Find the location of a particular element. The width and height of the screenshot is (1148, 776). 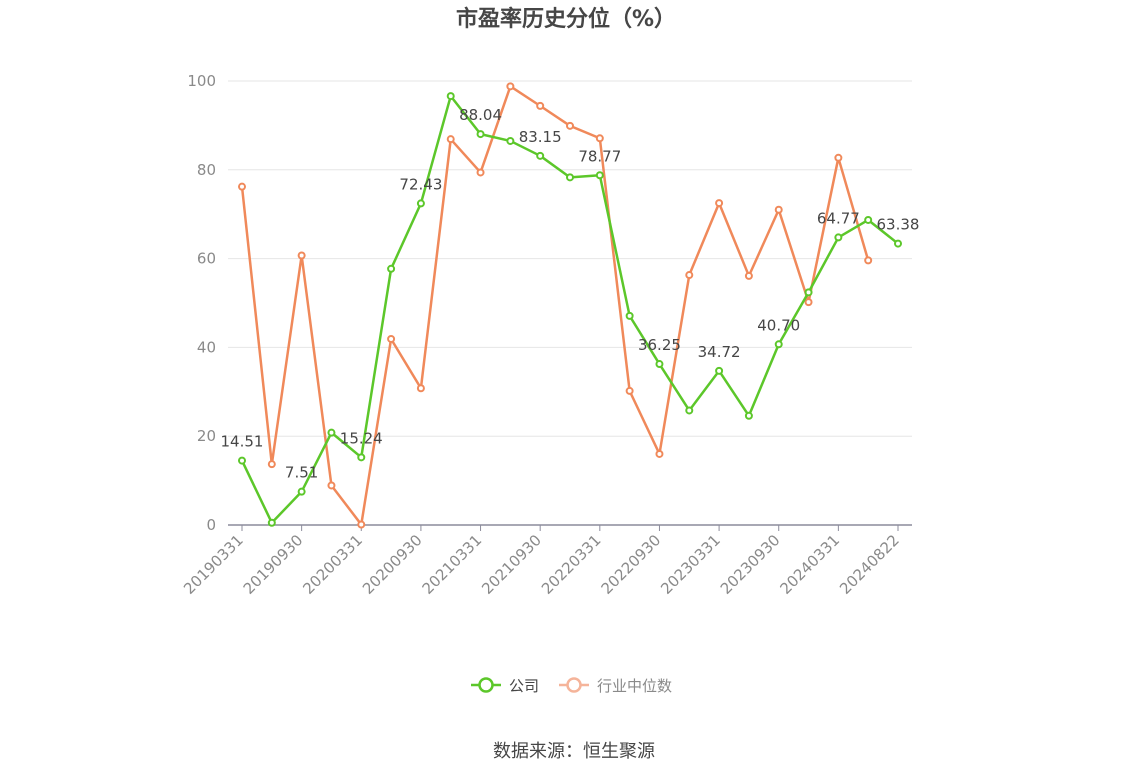

legend-label: 行业中位数 is located at coordinates (634, 686).